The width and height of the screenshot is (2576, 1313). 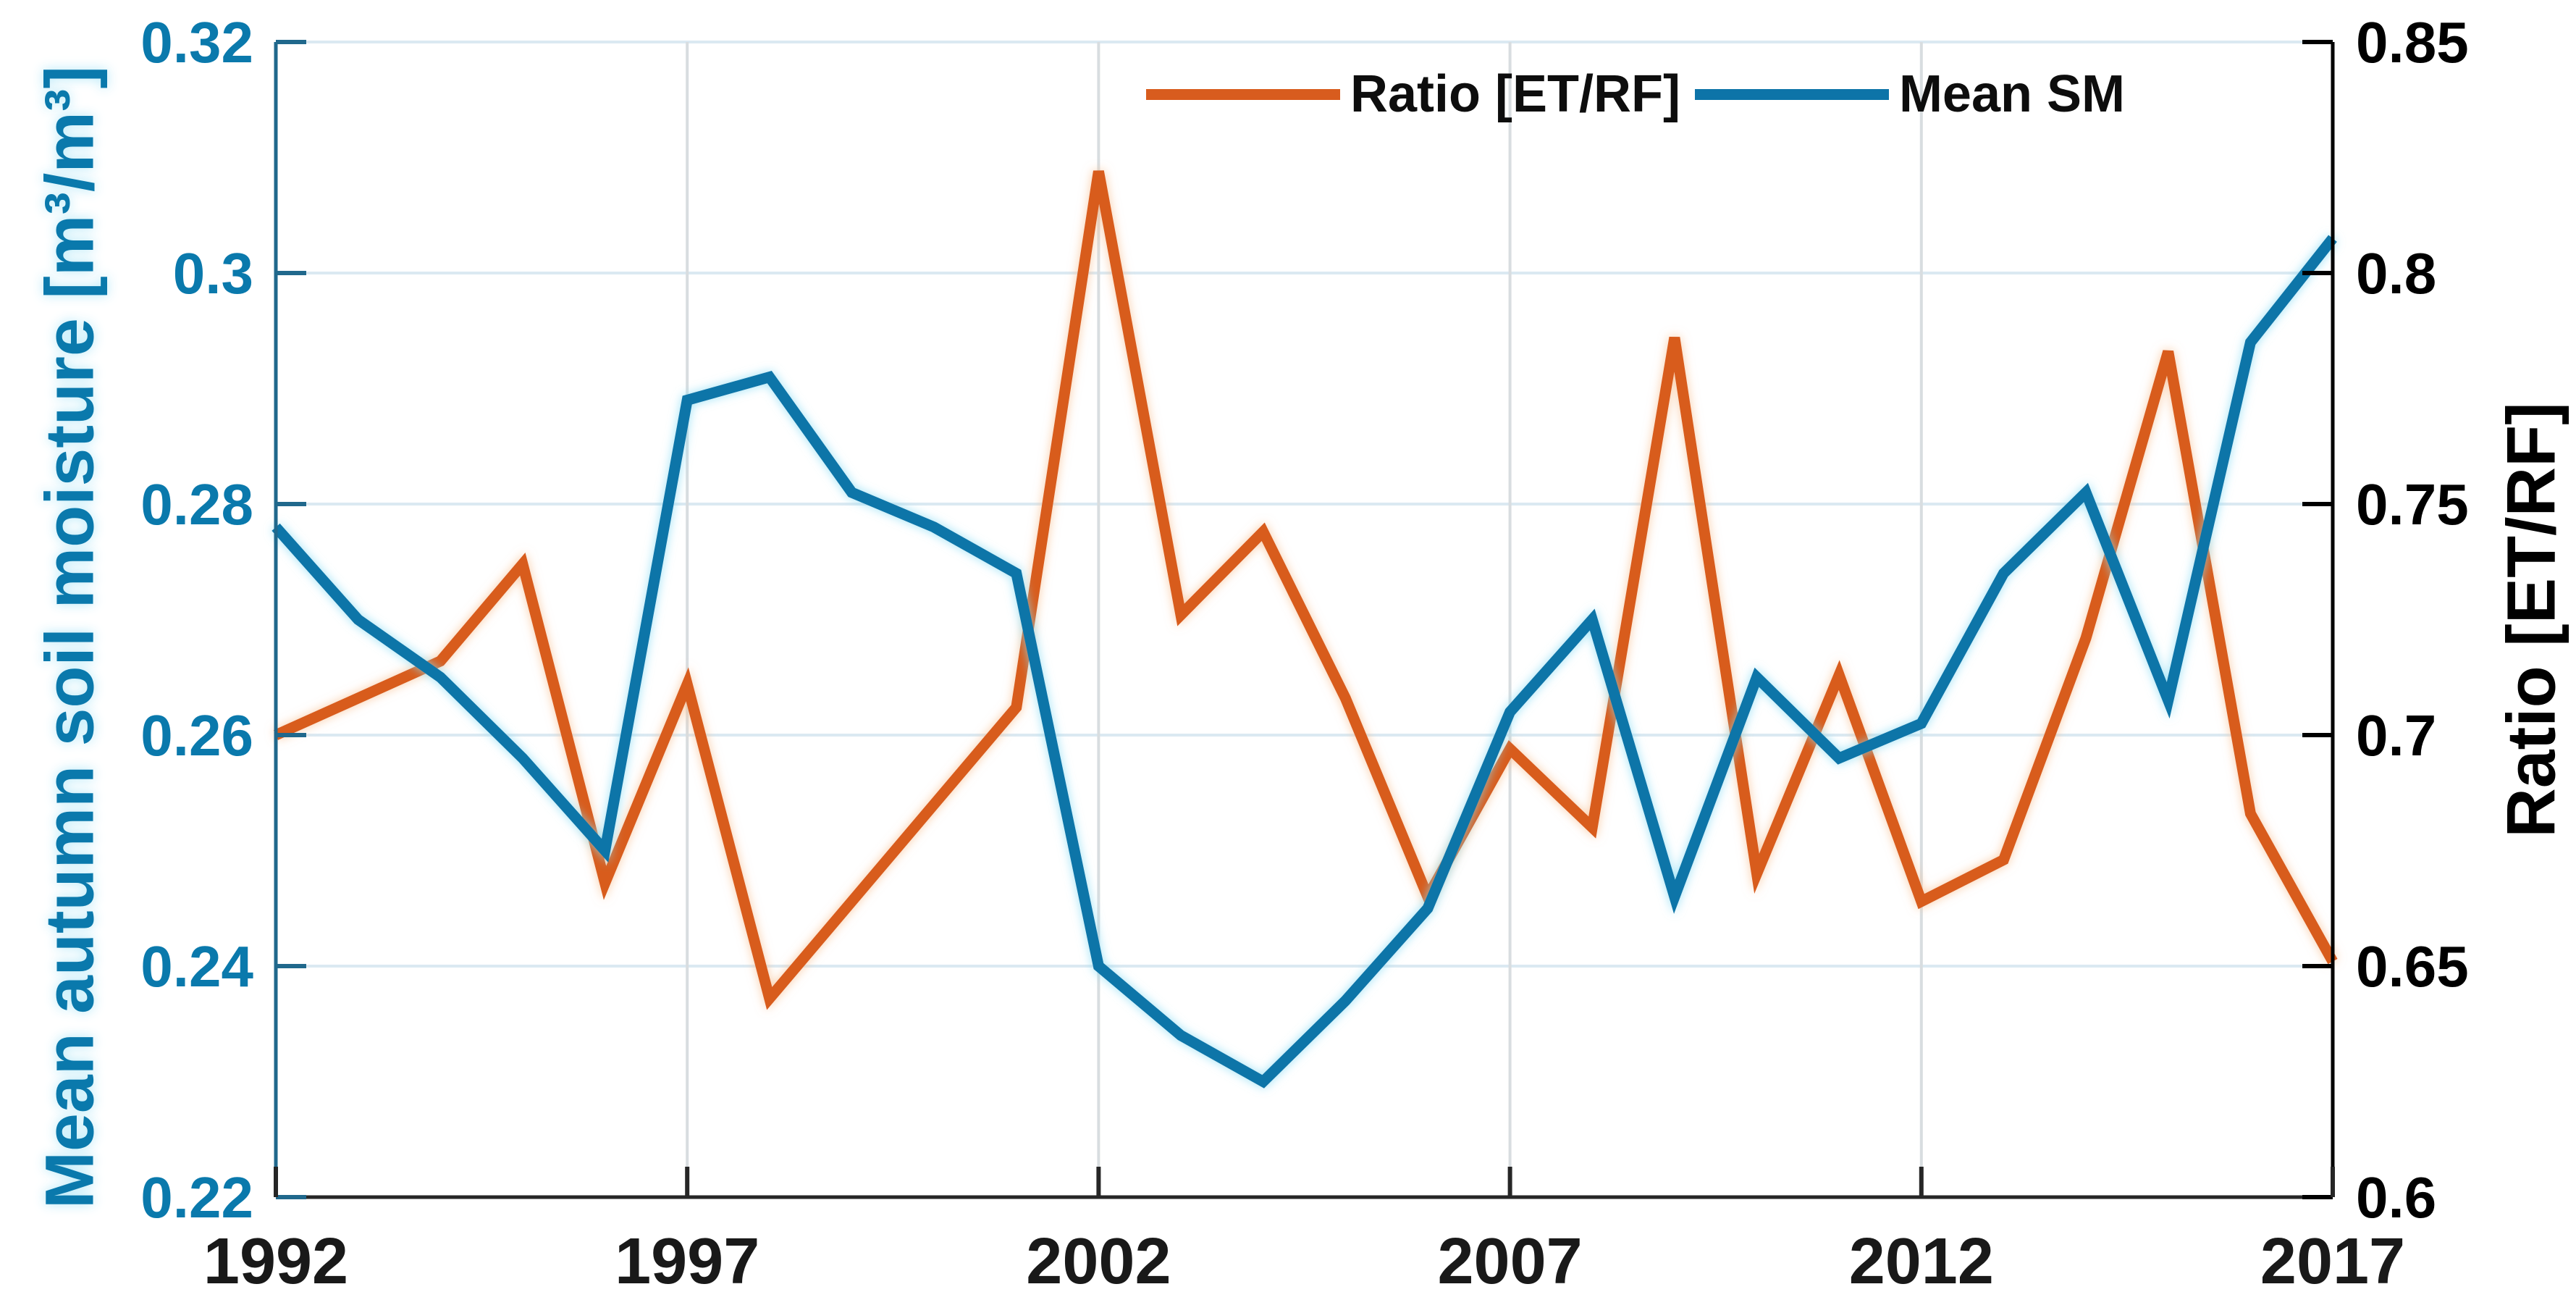 What do you see at coordinates (213, 273) in the screenshot?
I see `left-y-tick-label: 0.3` at bounding box center [213, 273].